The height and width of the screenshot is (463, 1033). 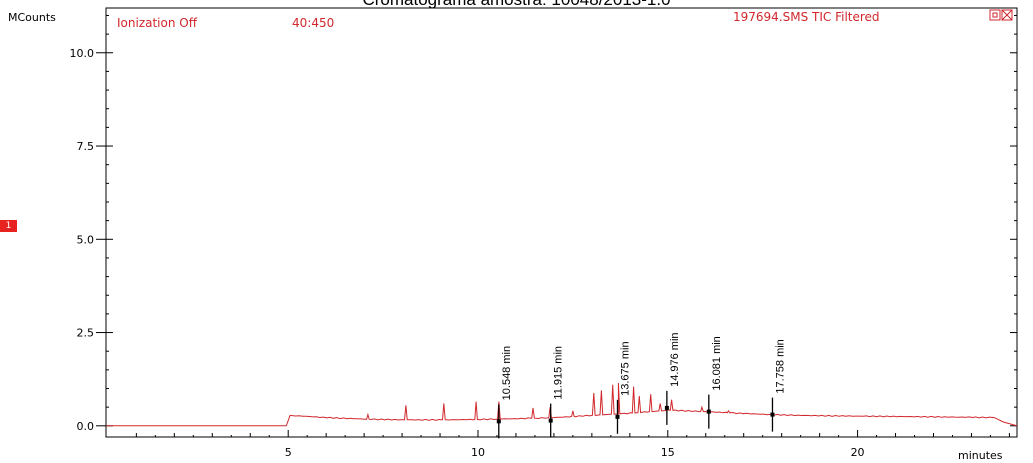 I want to click on title-strip: Cromatograma amostra: 10048/2013-1.0, so click(x=516, y=4).